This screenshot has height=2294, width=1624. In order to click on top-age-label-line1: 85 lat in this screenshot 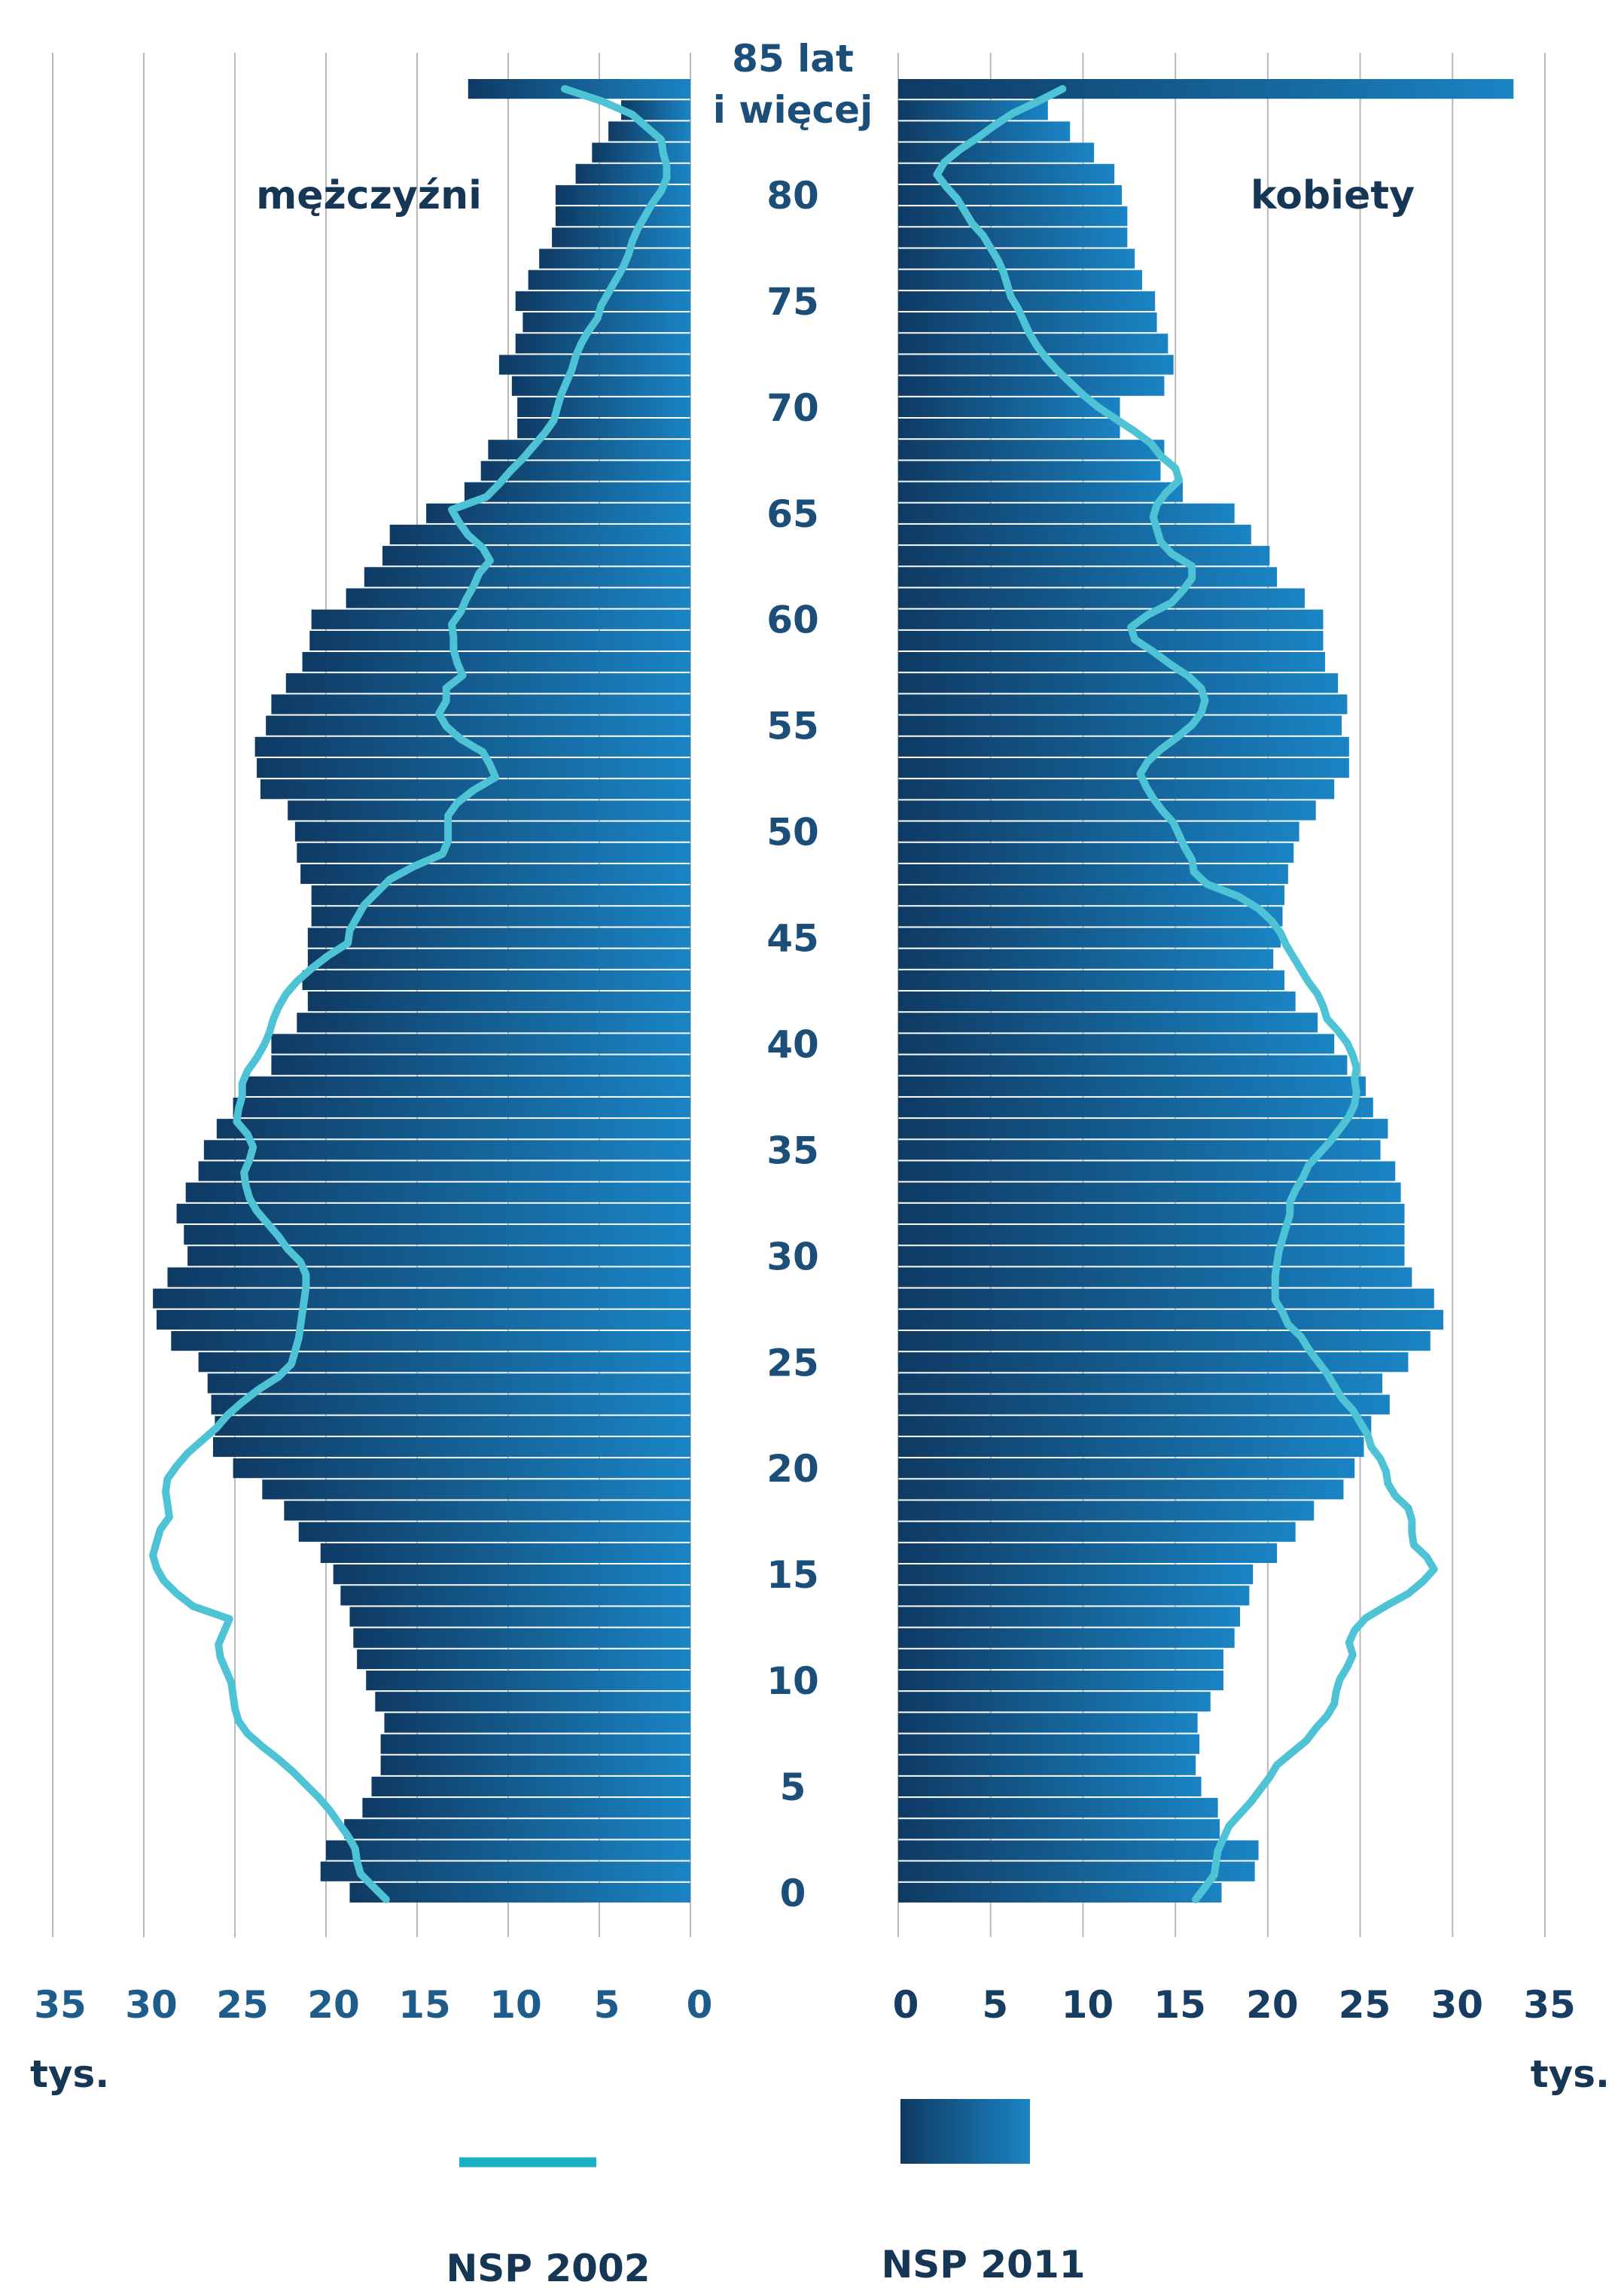, I will do `click(793, 59)`.